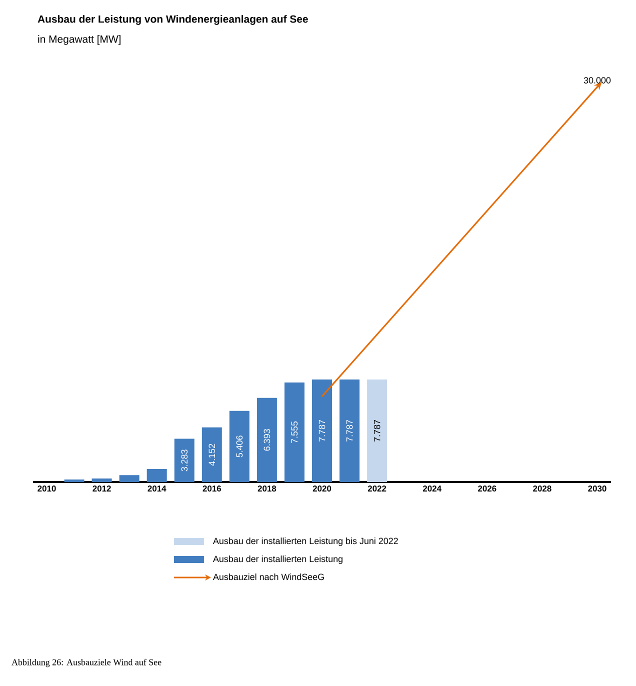 The width and height of the screenshot is (636, 686). Describe the element at coordinates (87, 663) in the screenshot. I see `text: Abbildung 26: Ausbauziele Wind auf See` at that location.